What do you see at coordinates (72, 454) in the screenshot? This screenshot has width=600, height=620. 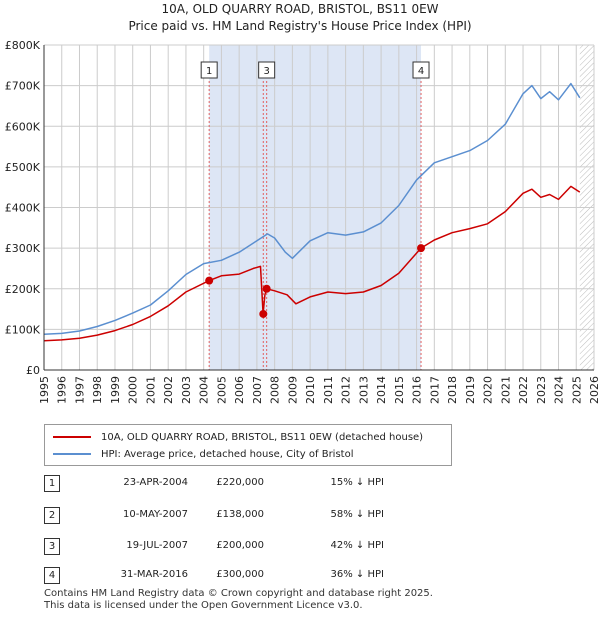 I see `legend-swatch-hpi` at bounding box center [72, 454].